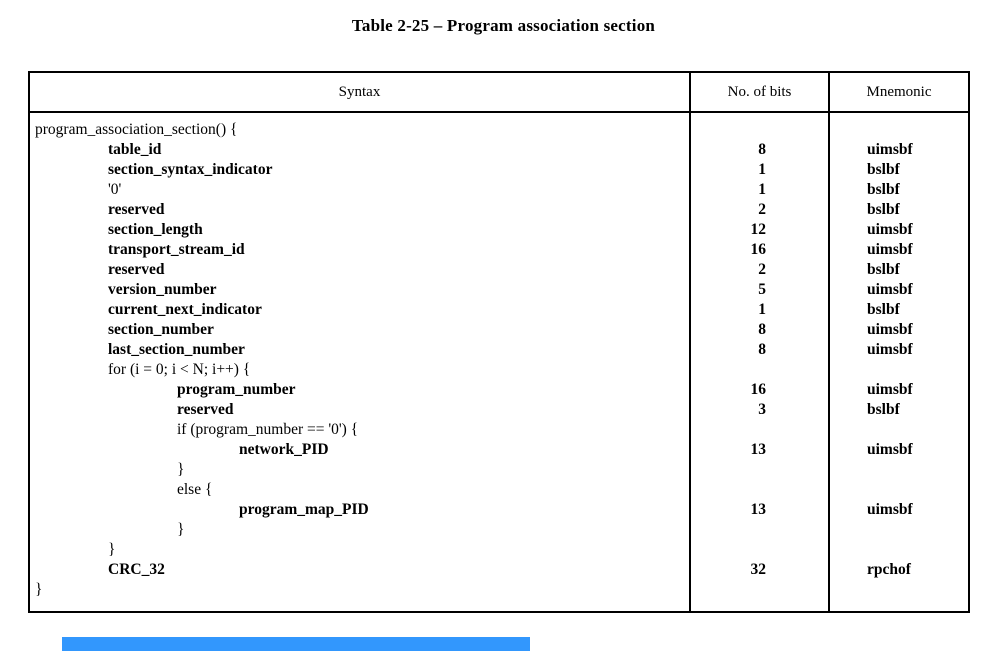 Image resolution: width=1007 pixels, height=651 pixels. Describe the element at coordinates (190, 169) in the screenshot. I see `syntax-line: section_syntax_indicator` at that location.